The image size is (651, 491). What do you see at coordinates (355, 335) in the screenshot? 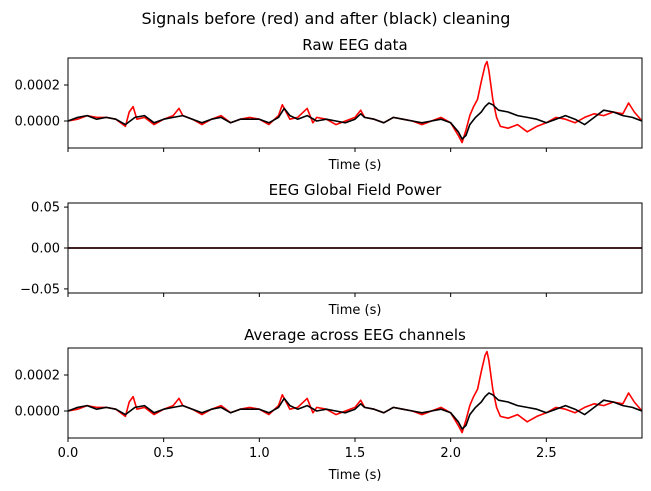
I see `subplot-title: Average across EEG channels` at bounding box center [355, 335].